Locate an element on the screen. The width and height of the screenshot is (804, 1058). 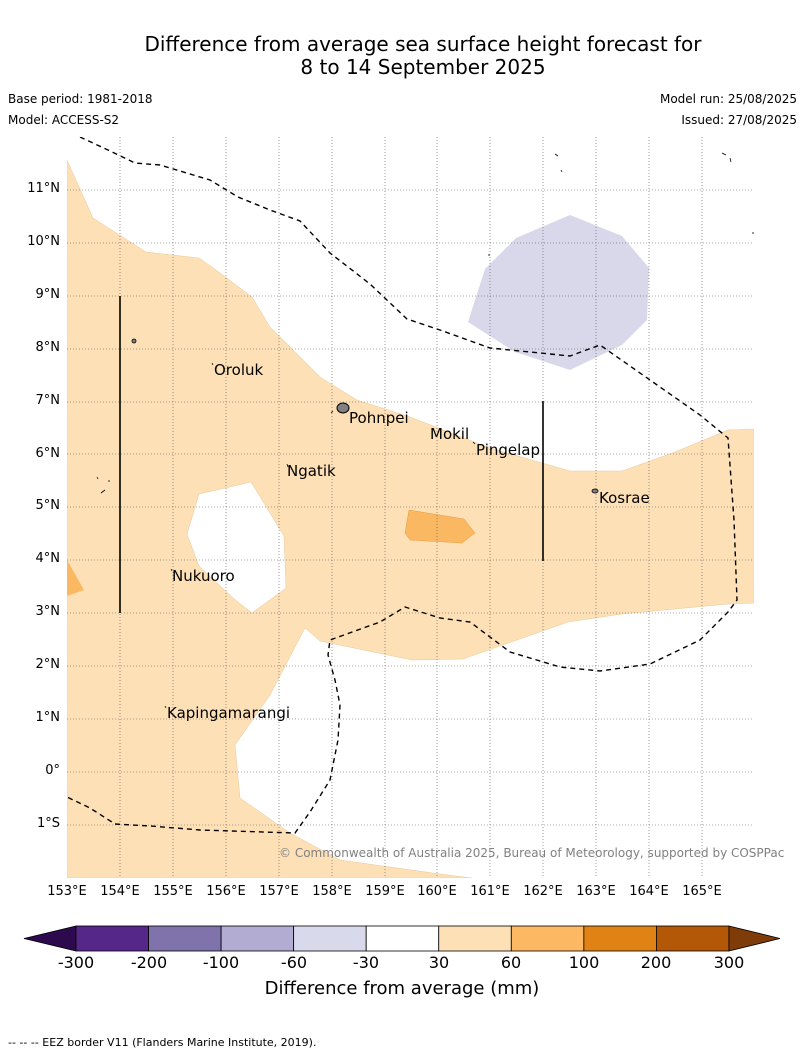
colorbar-tick-label: -200 is located at coordinates (149, 962).